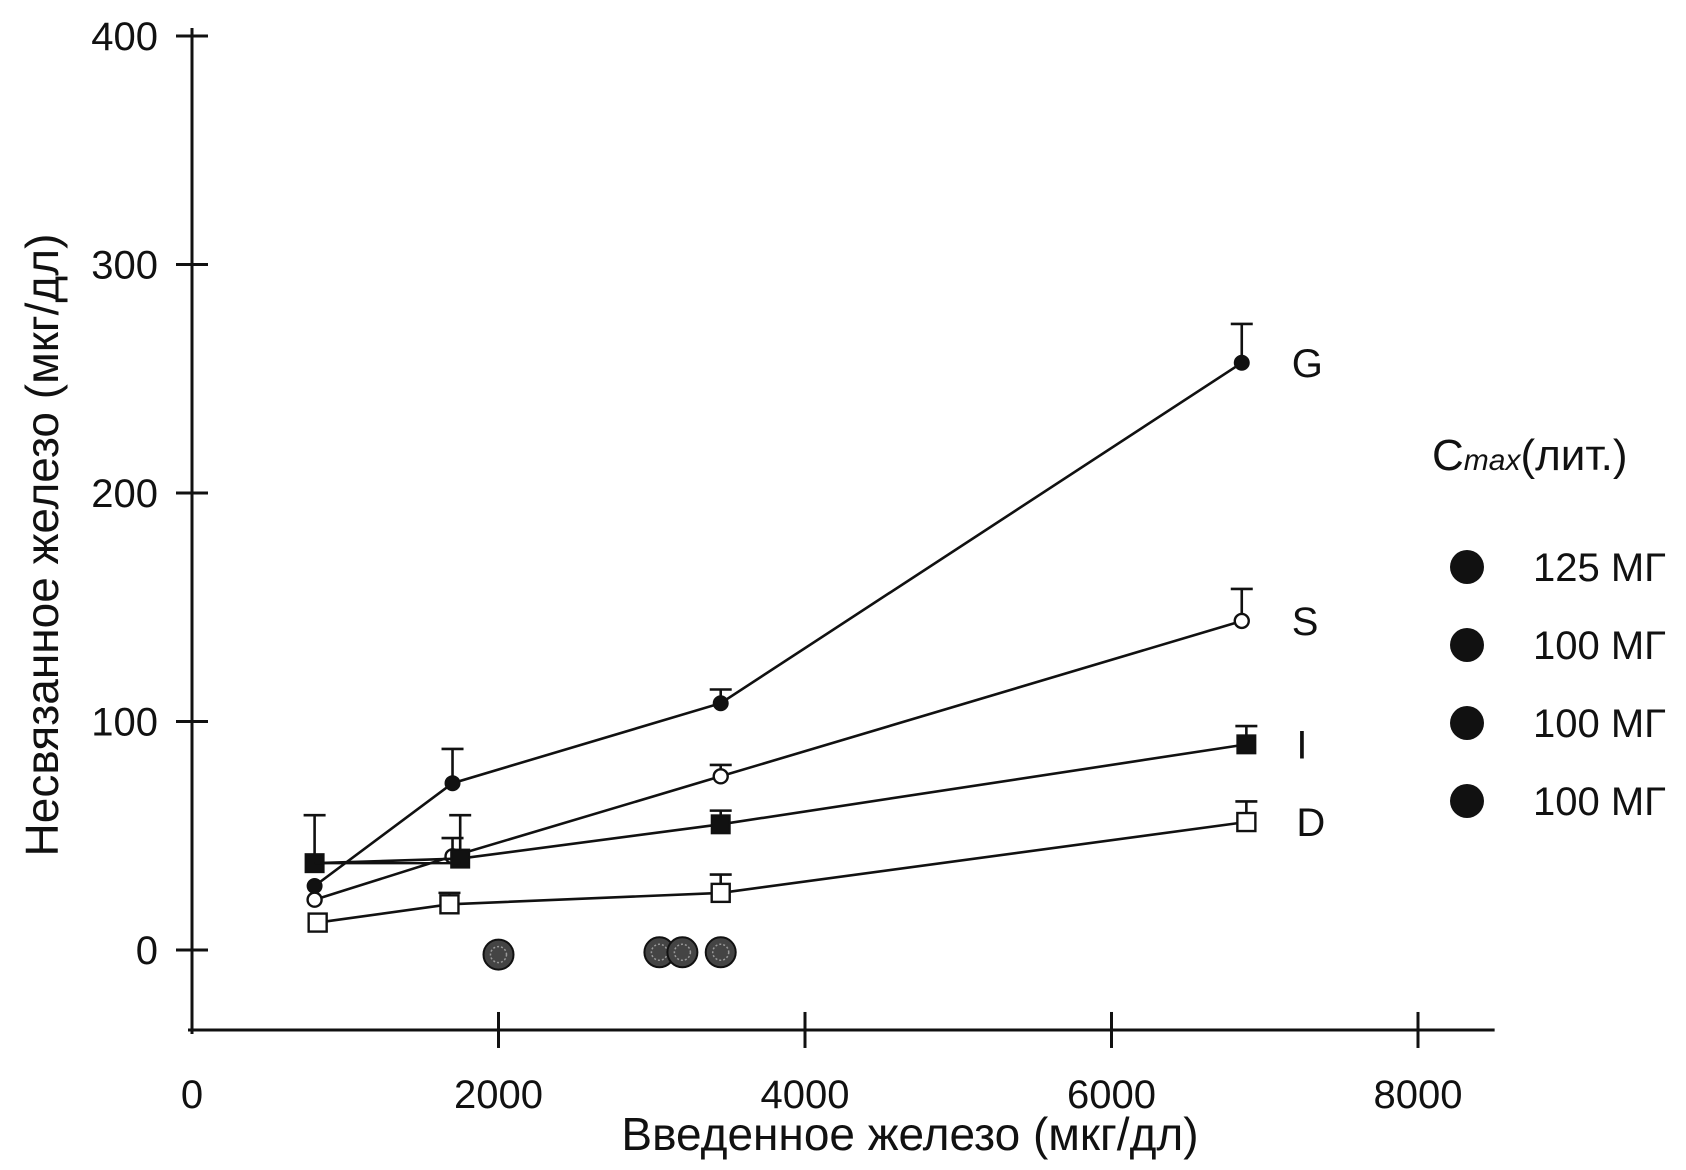  Describe the element at coordinates (42, 545) in the screenshot. I see `y-axis-title: Несвязанное железо (мкг/дл)` at that location.